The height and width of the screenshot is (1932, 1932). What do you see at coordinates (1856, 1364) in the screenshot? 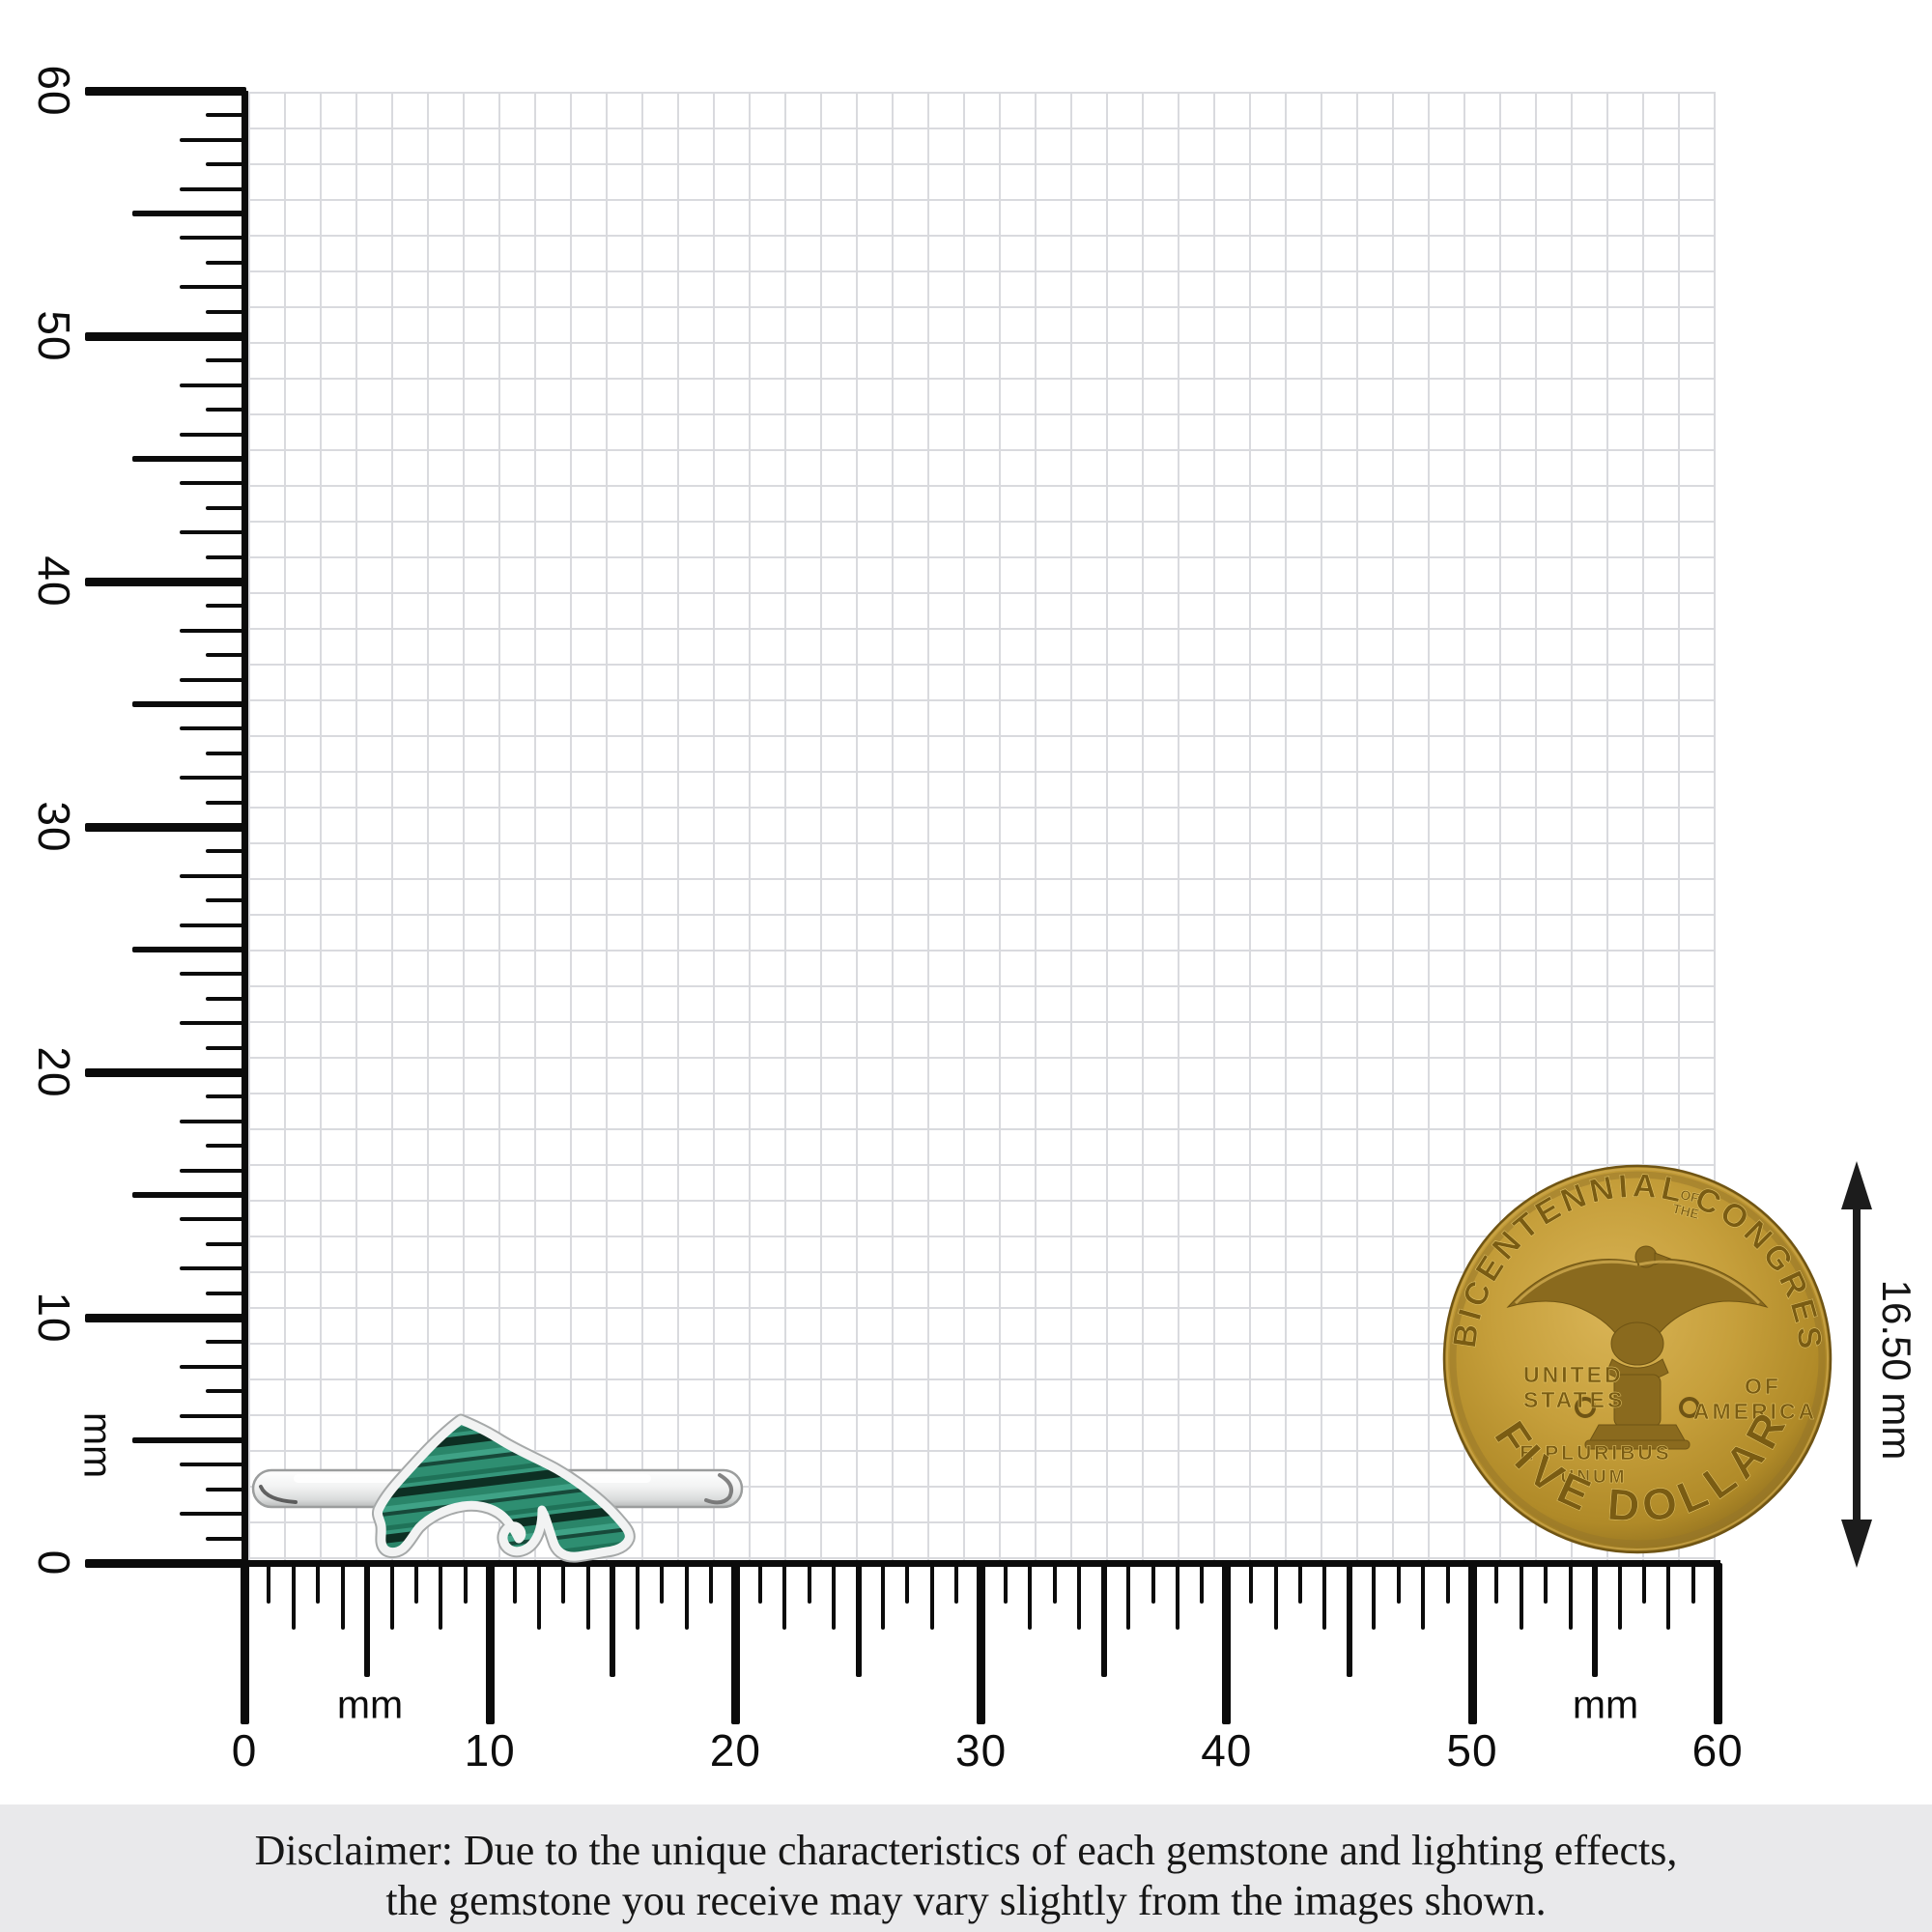
I see `dimension-arrow-icon` at bounding box center [1856, 1364].